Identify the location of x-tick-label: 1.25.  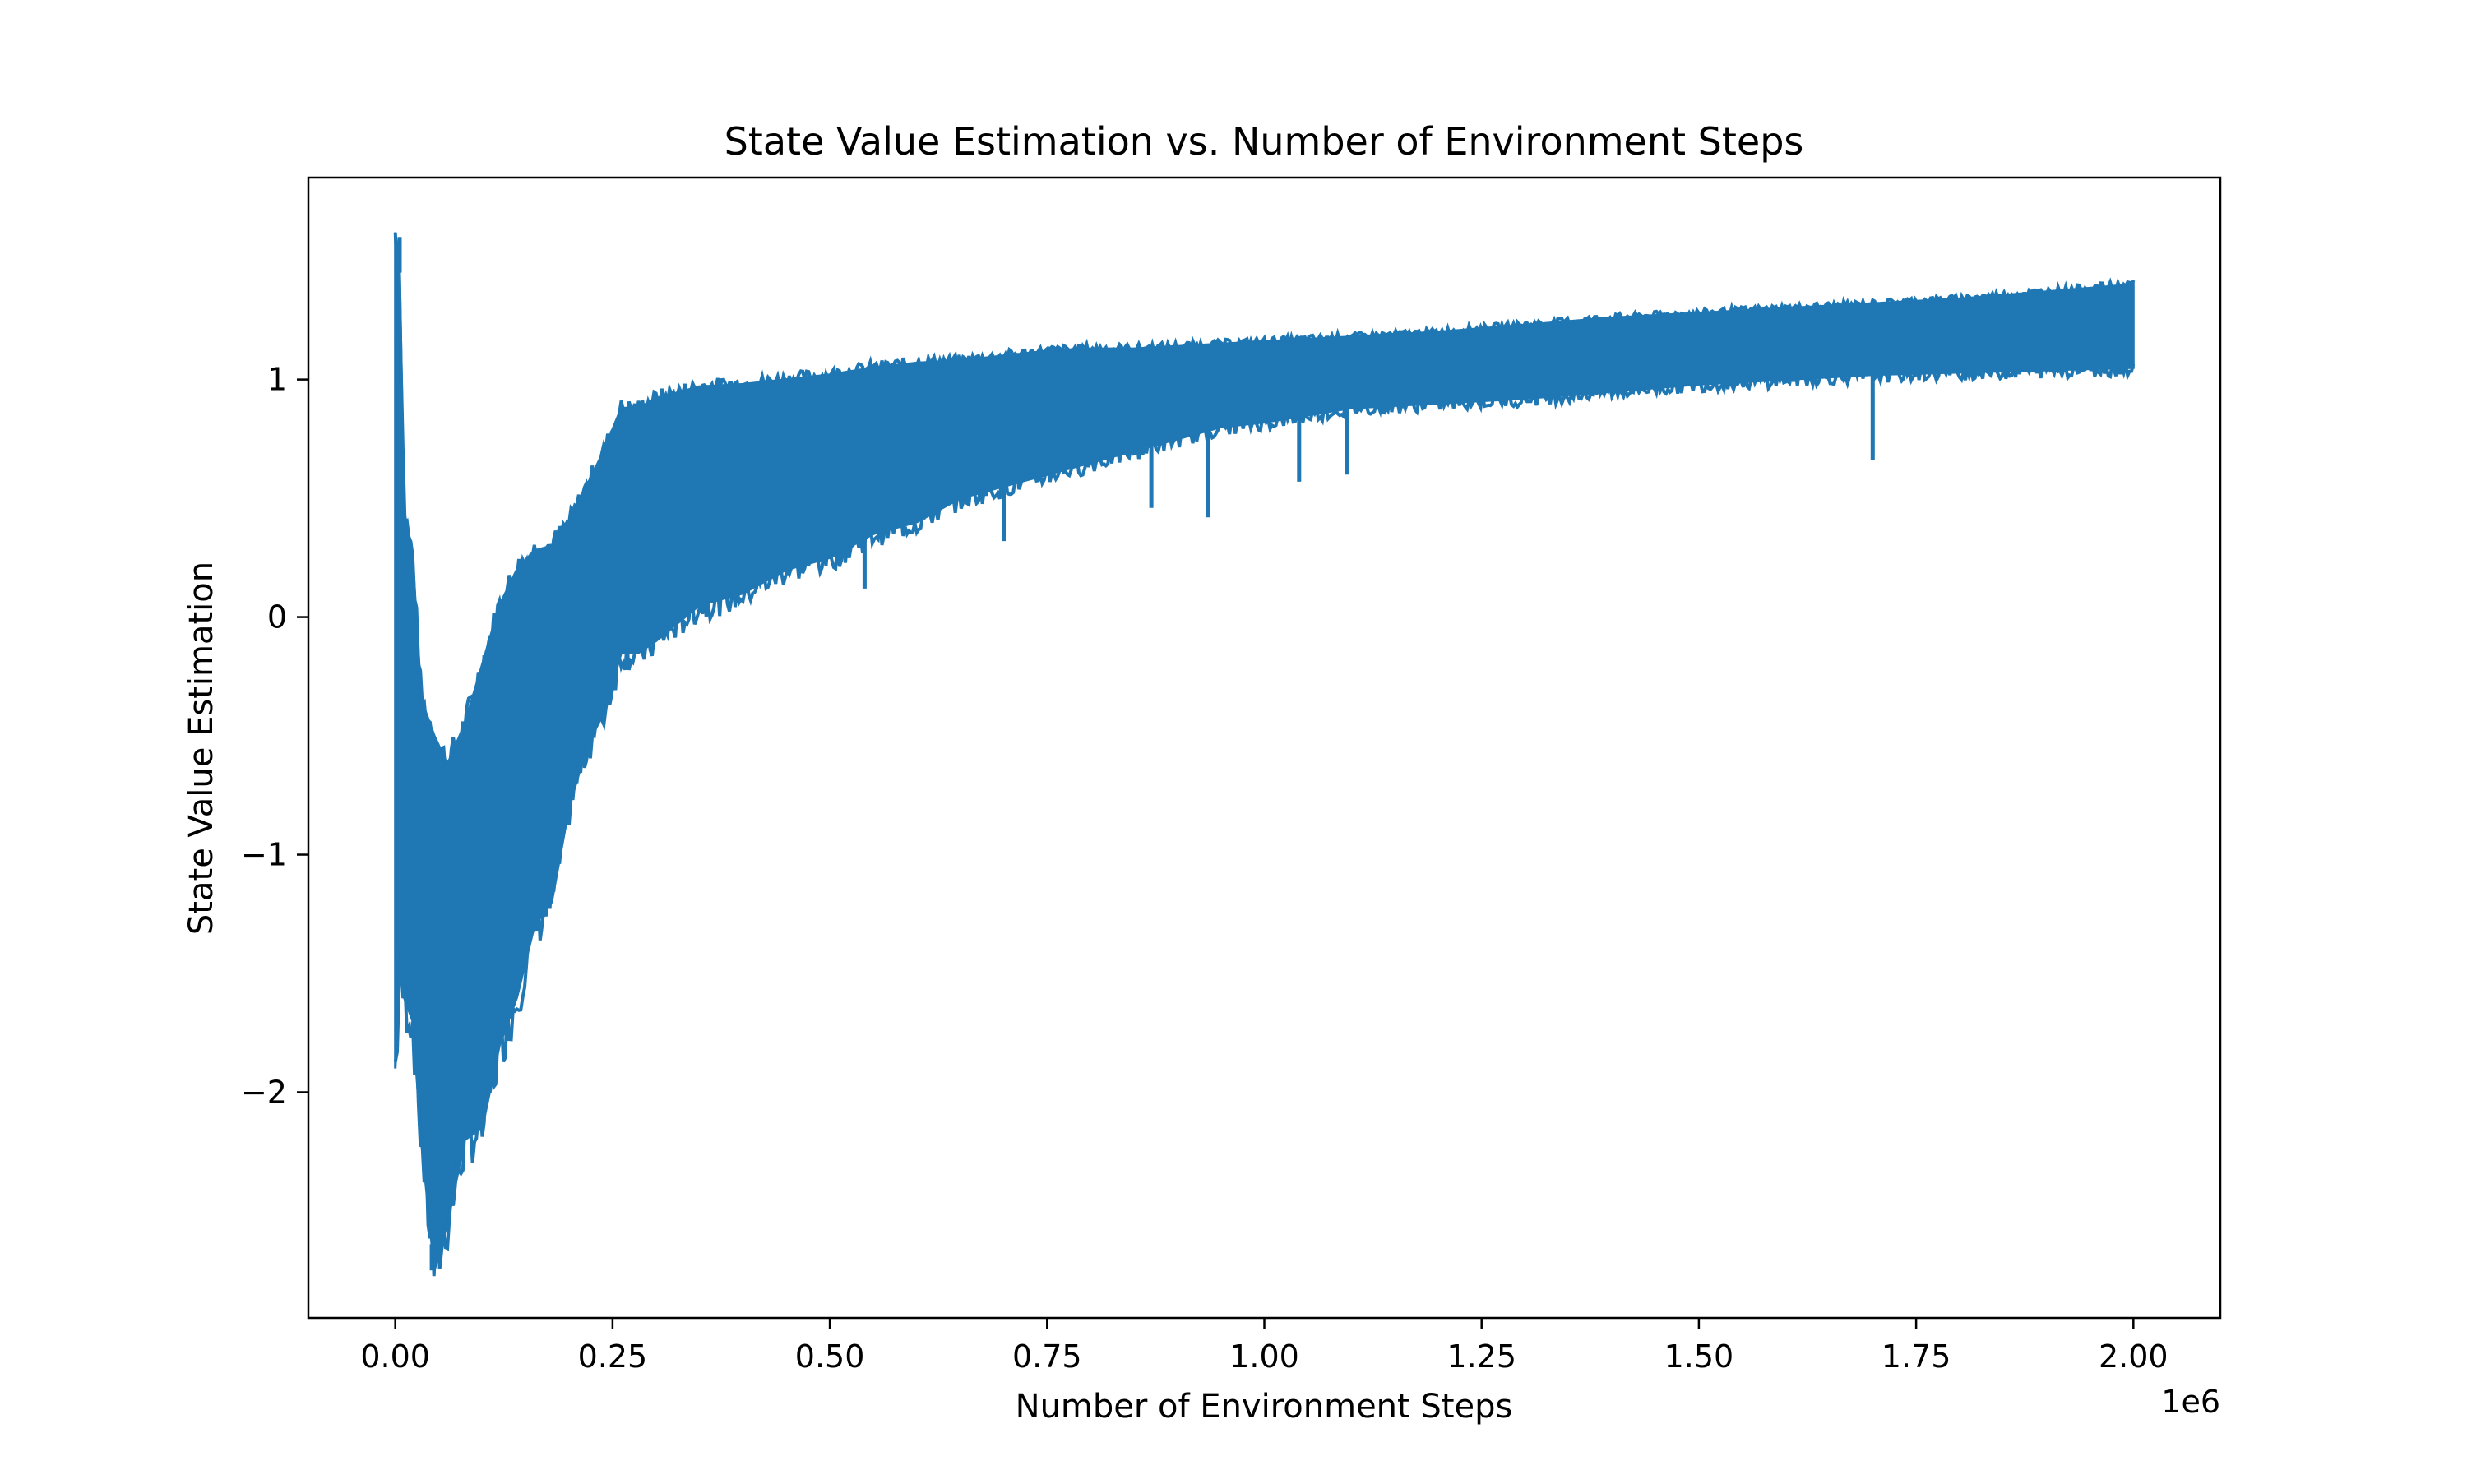
(1481, 1357).